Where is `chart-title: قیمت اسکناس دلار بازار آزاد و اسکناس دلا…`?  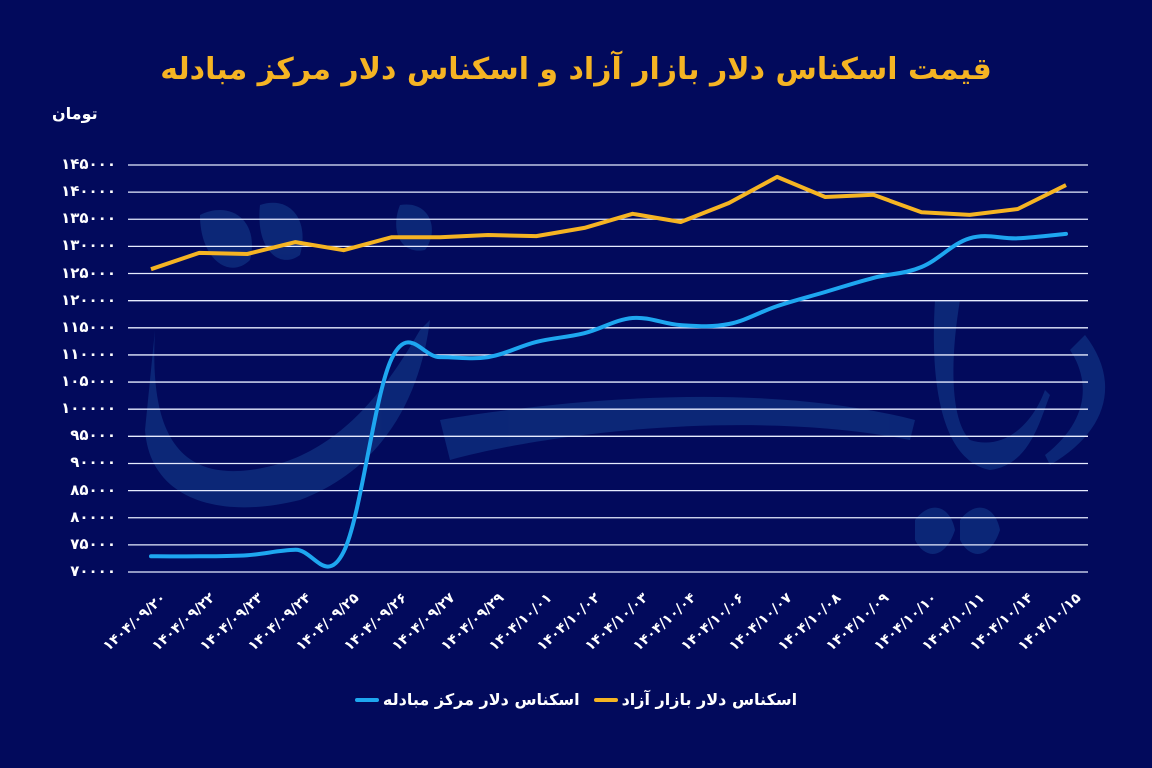 chart-title: قیمت اسکناس دلار بازار آزاد و اسکناس دلا… is located at coordinates (576, 69).